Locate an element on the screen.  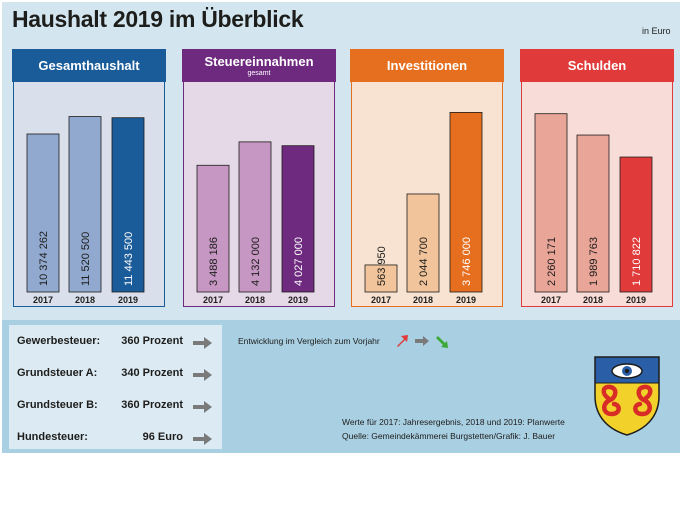
tax-row: Grundsteuer A: 340 Prozent is located at coordinates (115, 375).